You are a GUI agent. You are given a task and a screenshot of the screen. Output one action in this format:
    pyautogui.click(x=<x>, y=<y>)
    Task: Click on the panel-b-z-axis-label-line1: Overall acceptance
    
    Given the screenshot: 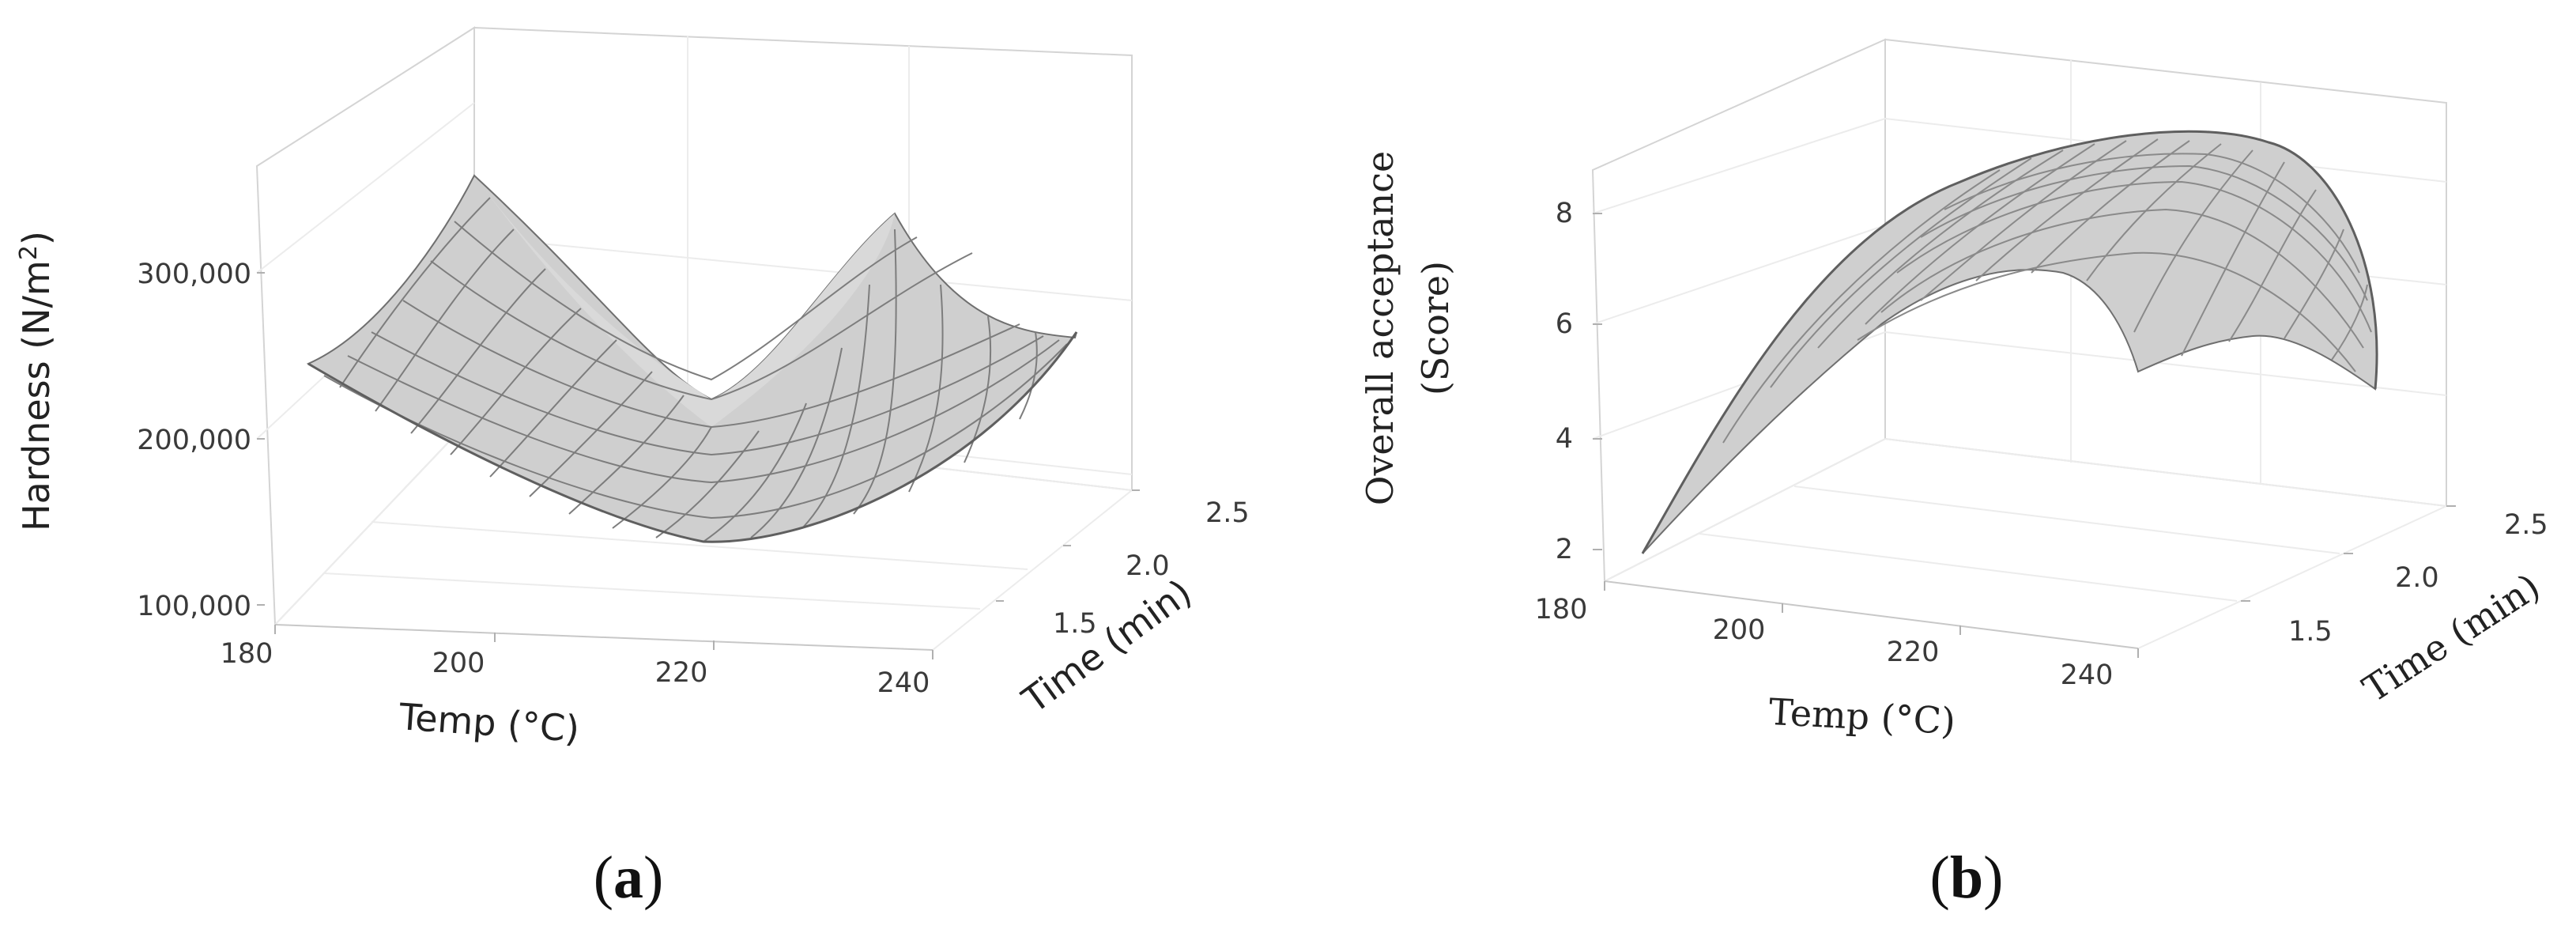 What is the action you would take?
    pyautogui.click(x=1380, y=328)
    